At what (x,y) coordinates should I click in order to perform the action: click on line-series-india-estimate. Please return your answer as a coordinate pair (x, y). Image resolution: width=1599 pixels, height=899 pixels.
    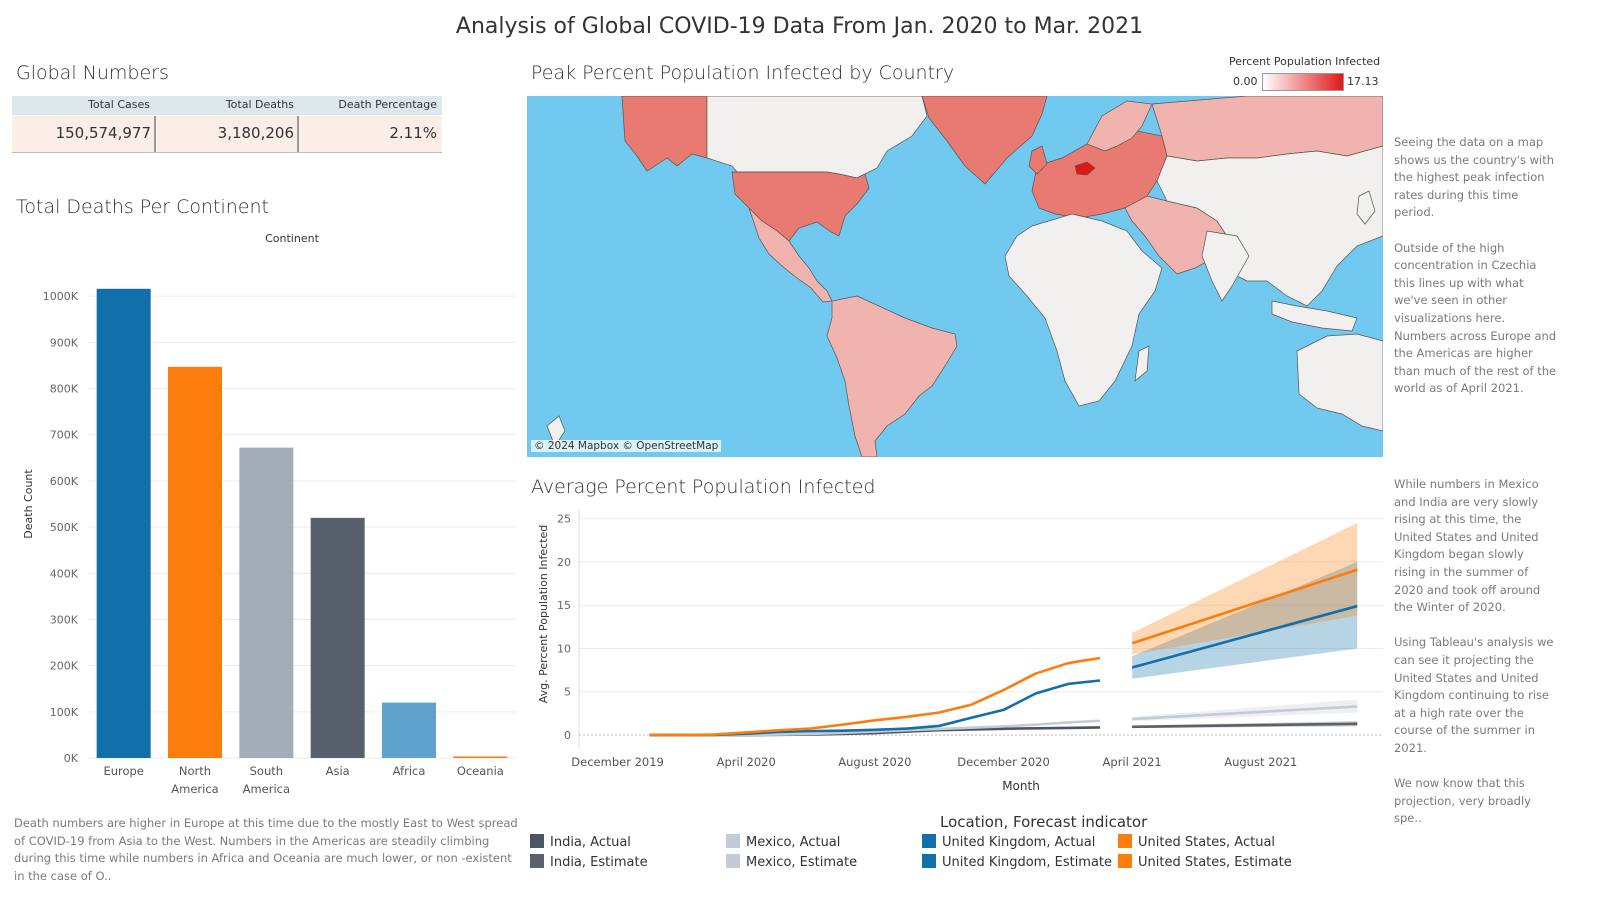
    Looking at the image, I should click on (1245, 725).